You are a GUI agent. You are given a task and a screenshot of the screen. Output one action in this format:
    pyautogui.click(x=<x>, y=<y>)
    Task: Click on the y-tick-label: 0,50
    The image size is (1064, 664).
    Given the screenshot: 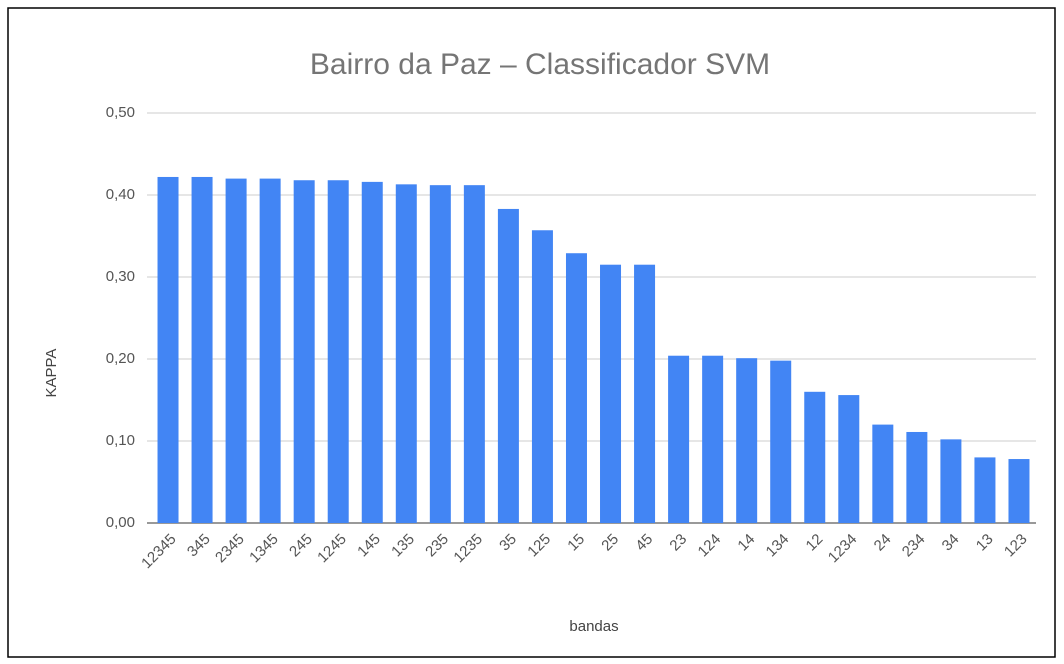 What is the action you would take?
    pyautogui.click(x=120, y=112)
    